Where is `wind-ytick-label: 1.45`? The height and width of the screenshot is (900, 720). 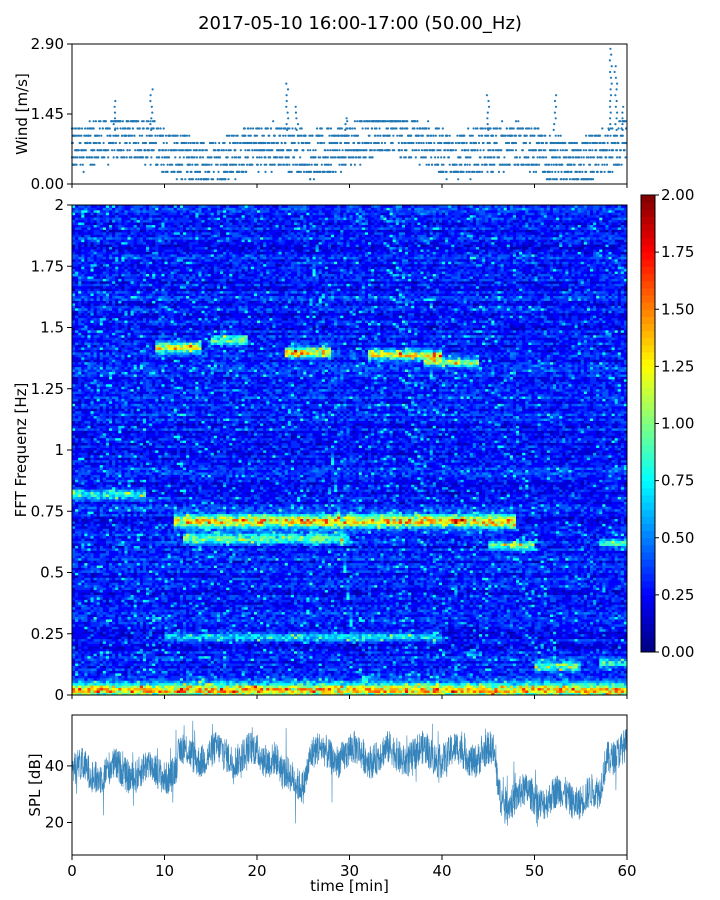
wind-ytick-label: 1.45 is located at coordinates (47, 114).